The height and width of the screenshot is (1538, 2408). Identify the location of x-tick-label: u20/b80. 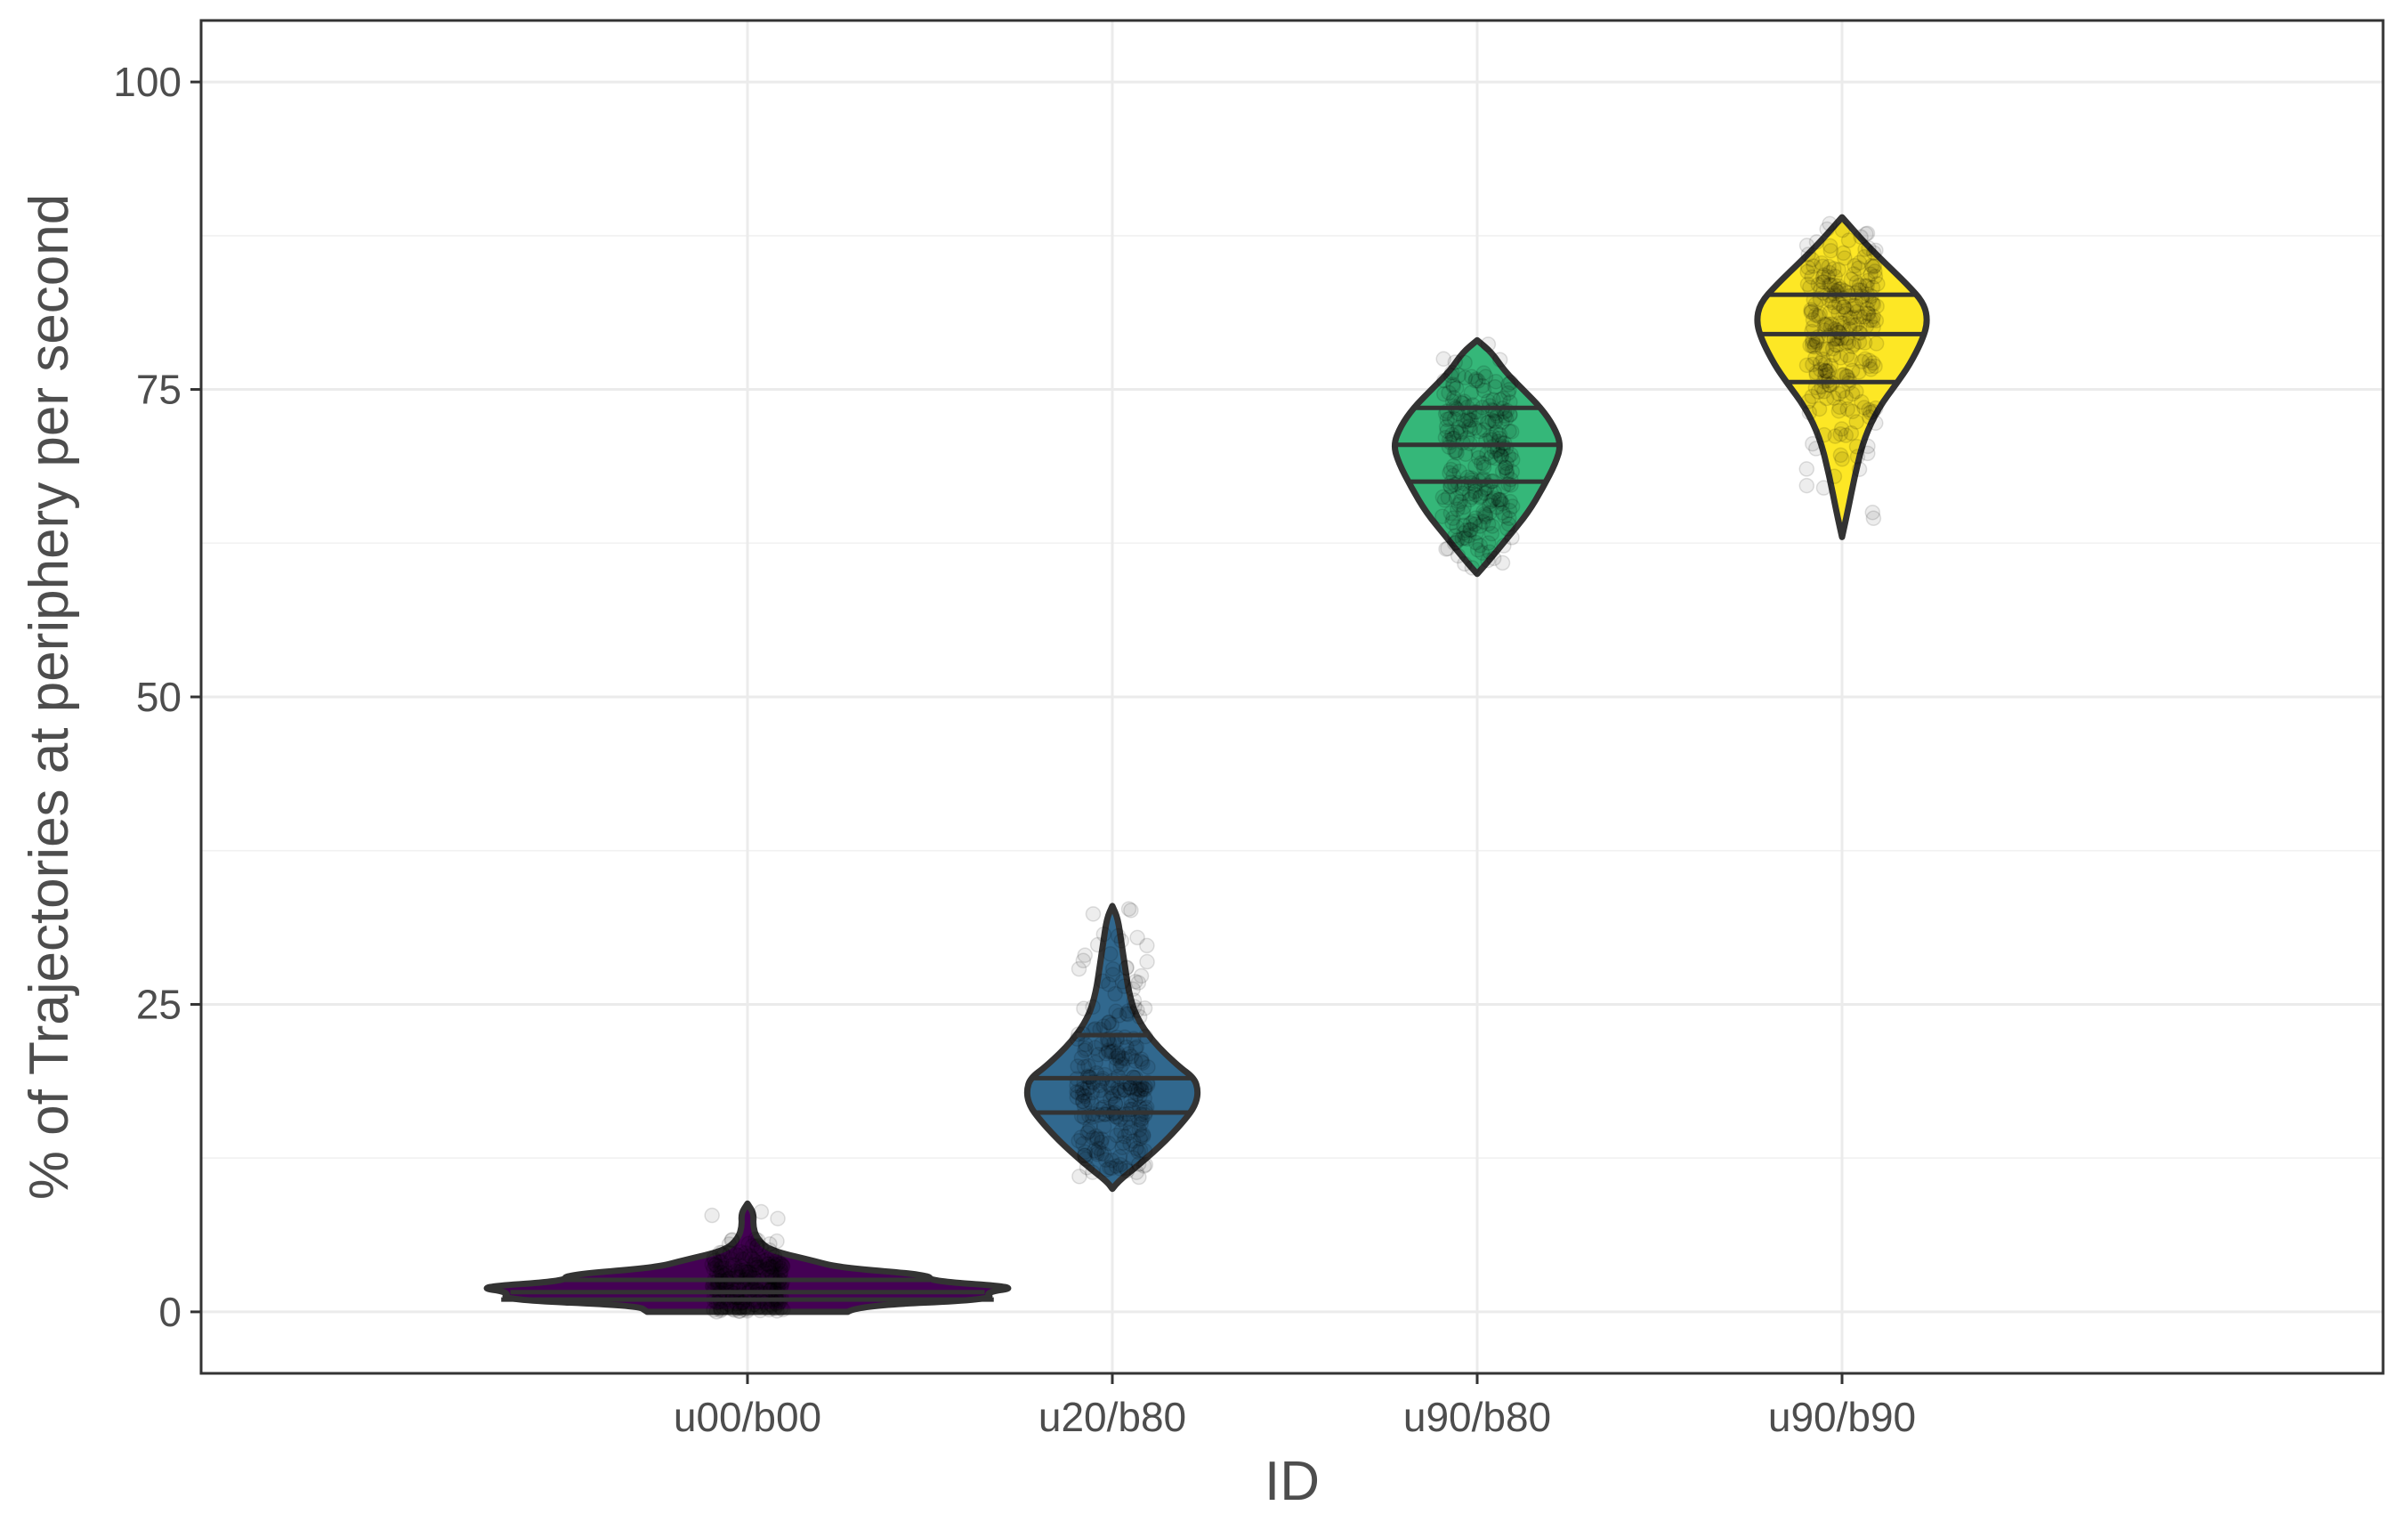
(1112, 1417).